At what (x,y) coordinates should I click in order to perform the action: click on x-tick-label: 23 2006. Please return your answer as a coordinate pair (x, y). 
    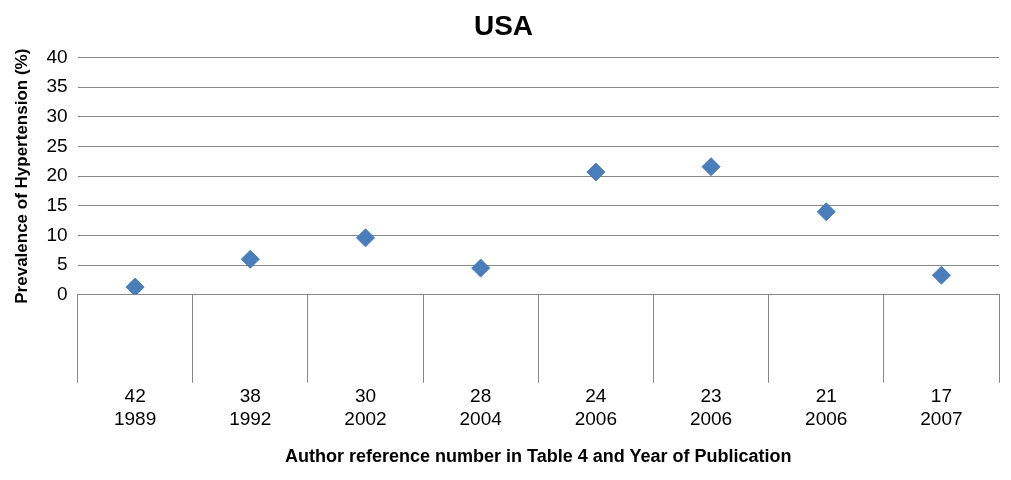
    Looking at the image, I should click on (711, 407).